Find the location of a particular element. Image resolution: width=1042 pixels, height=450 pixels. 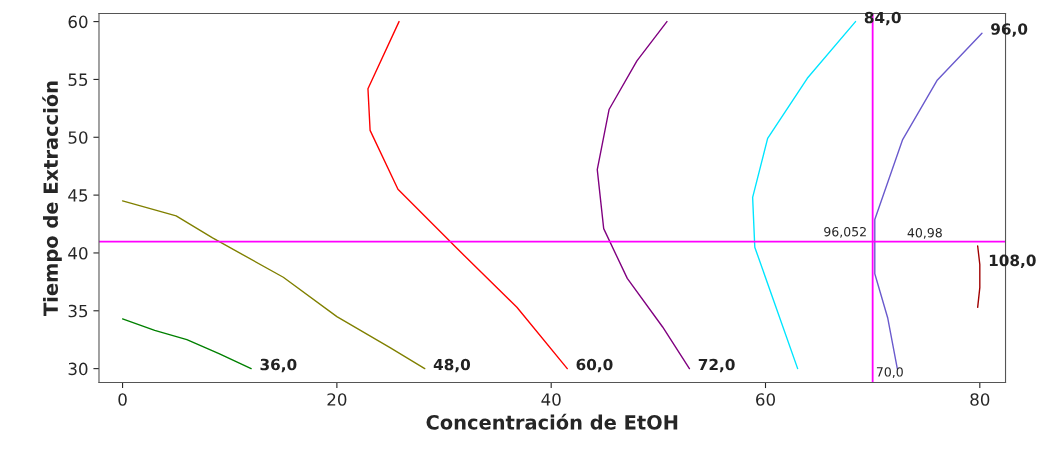

x-axis-title: Concentración de EtOH is located at coordinates (552, 421).